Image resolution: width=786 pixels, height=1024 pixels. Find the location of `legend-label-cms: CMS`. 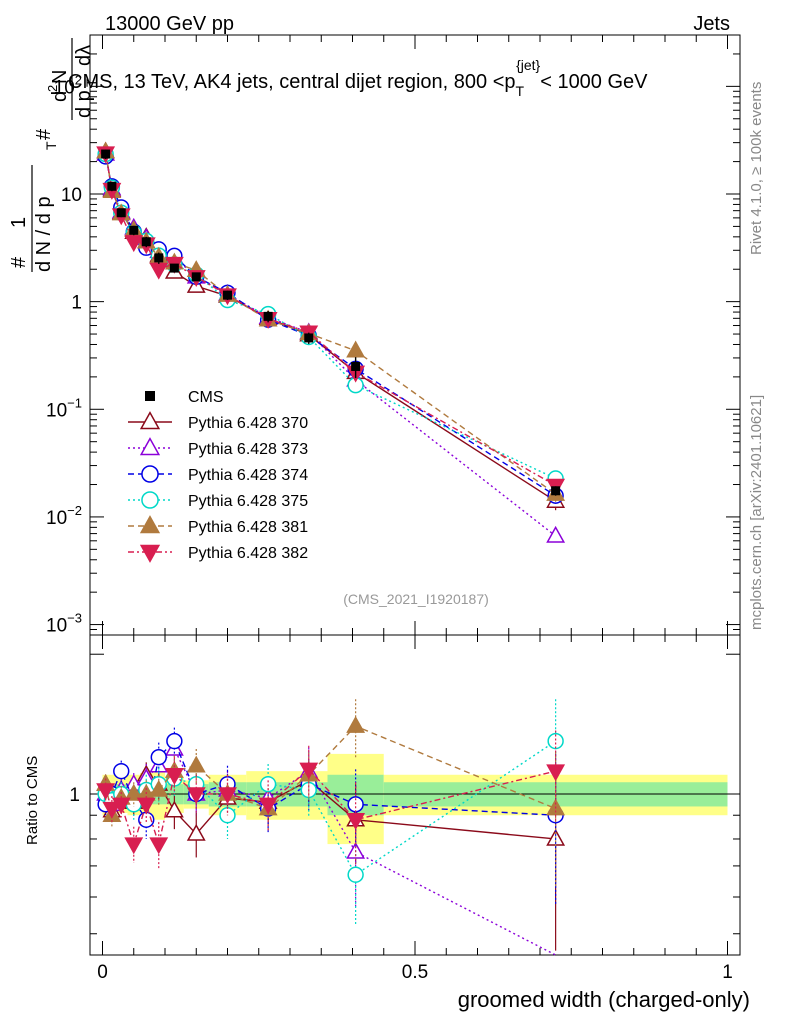

legend-label-cms: CMS is located at coordinates (206, 397).